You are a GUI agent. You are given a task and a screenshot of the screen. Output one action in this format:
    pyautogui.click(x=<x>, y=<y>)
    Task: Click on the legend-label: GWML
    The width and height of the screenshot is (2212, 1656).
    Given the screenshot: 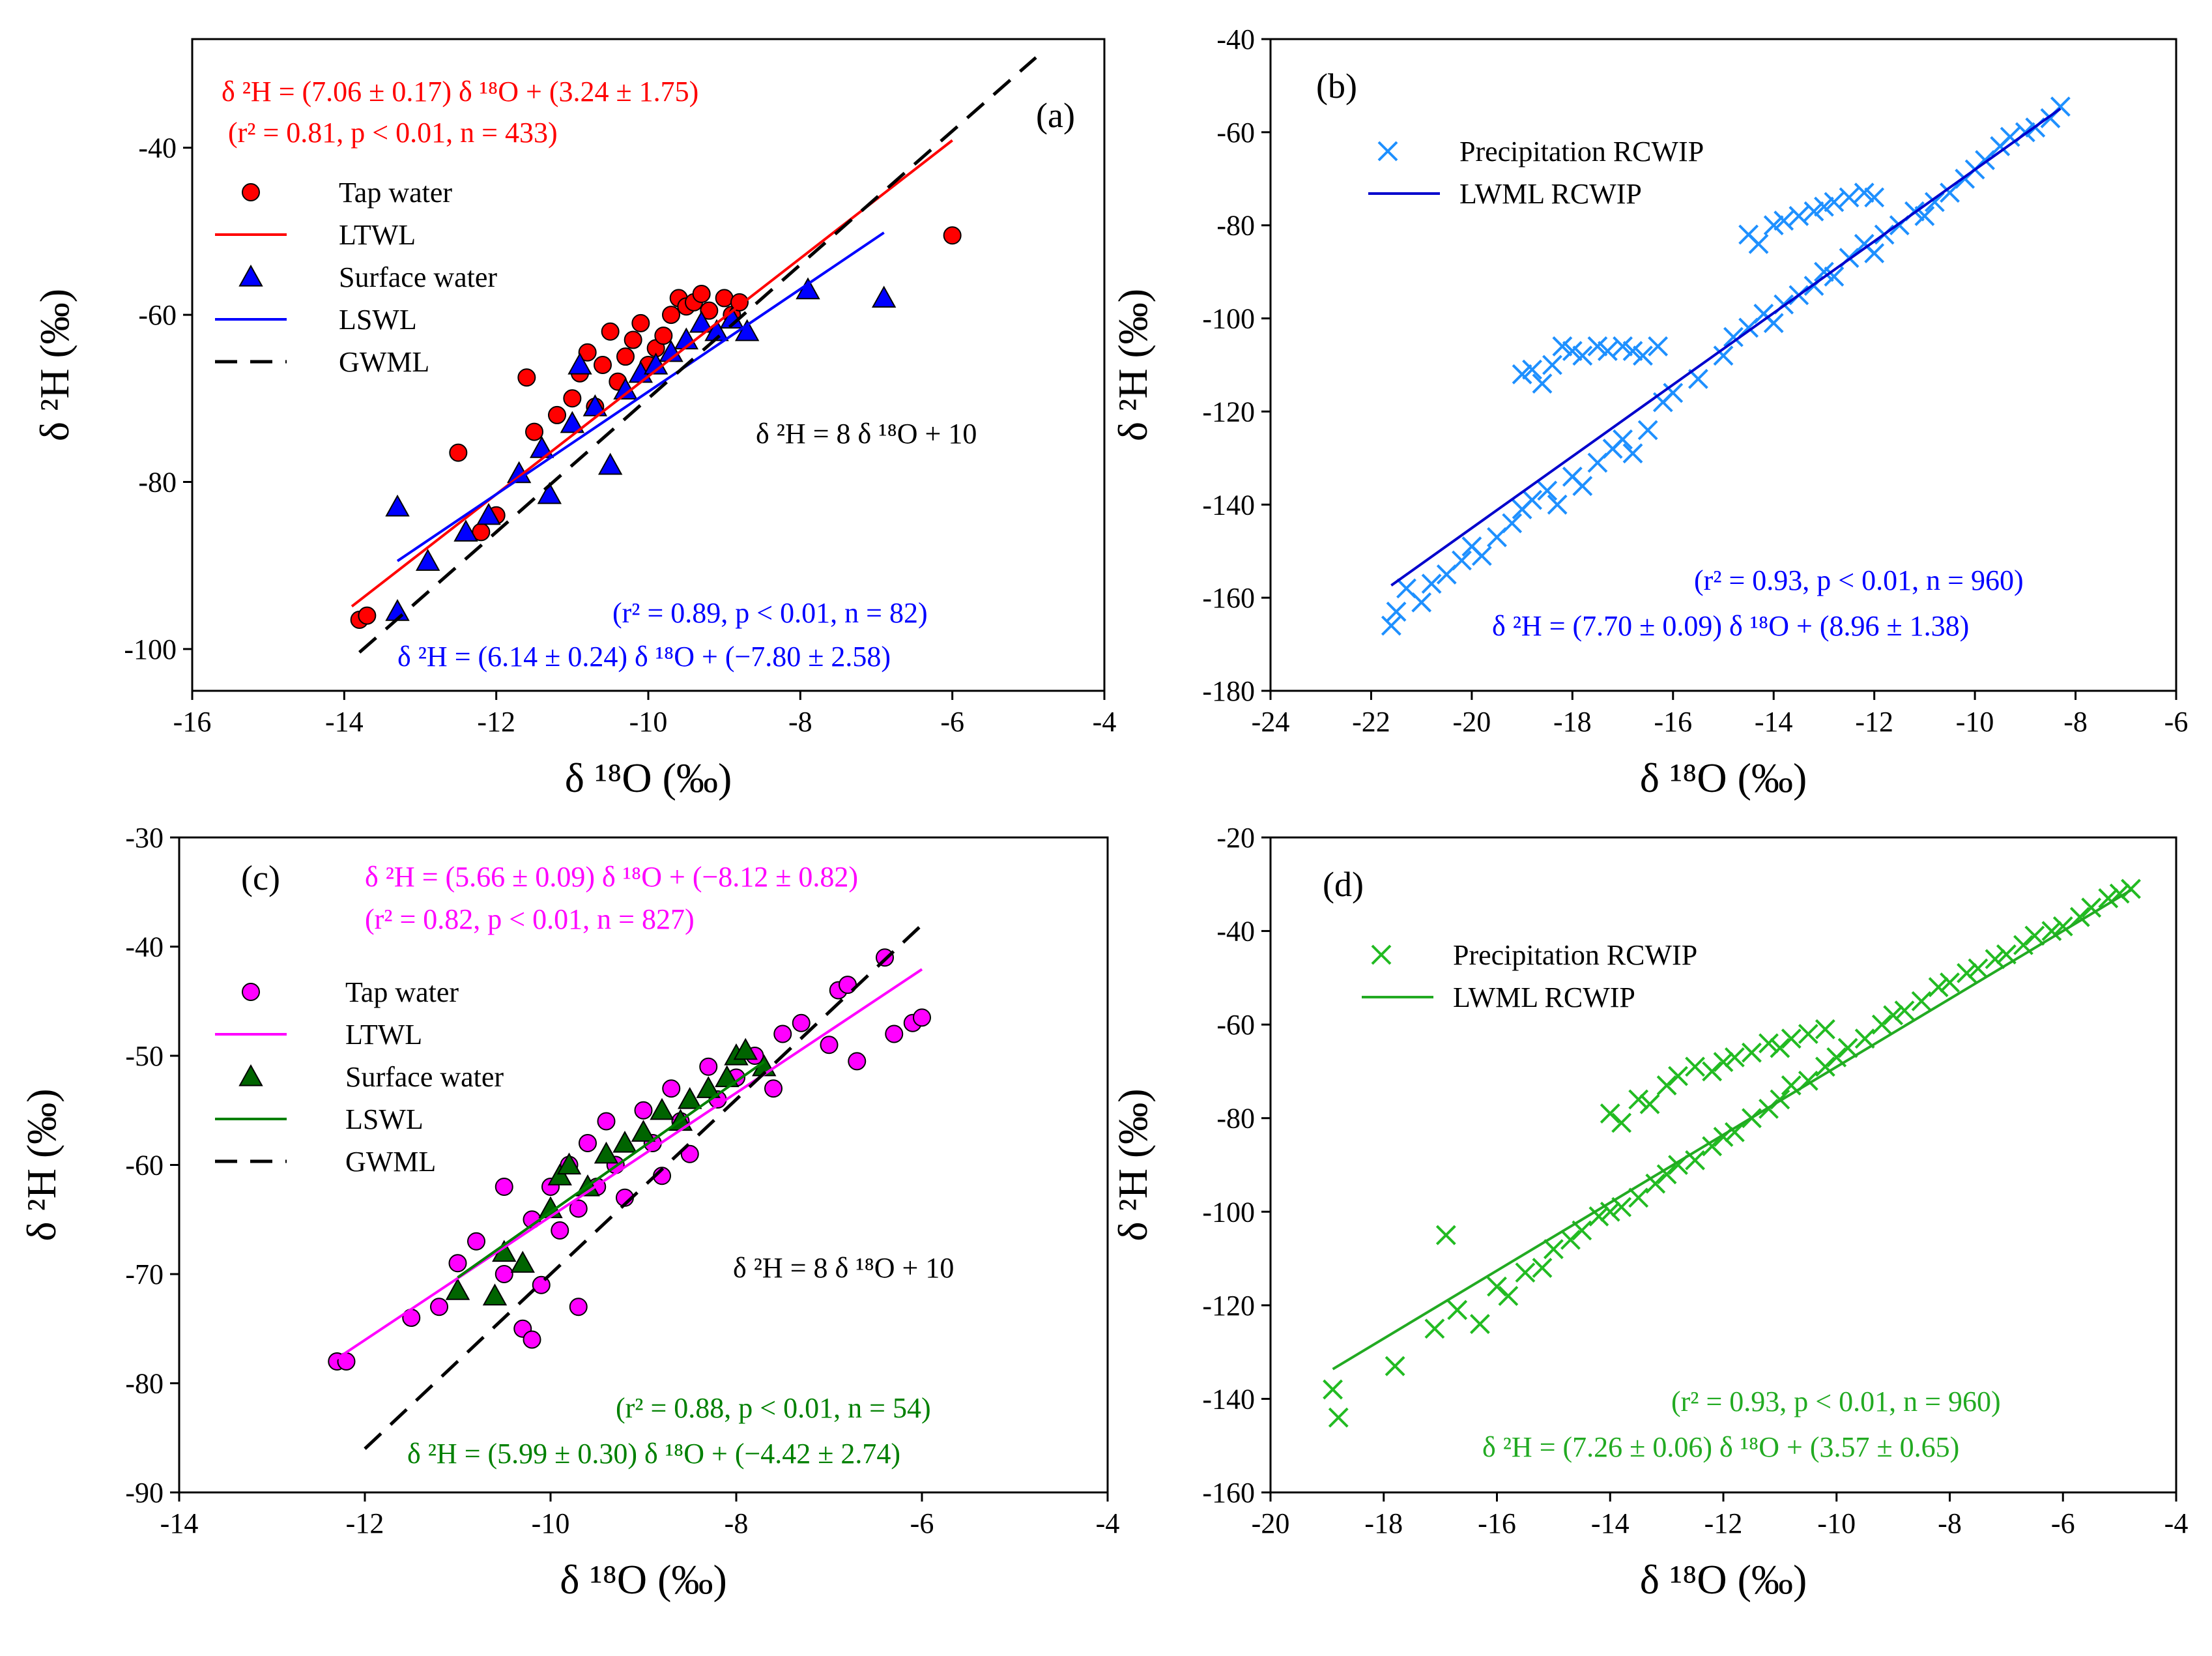 What is the action you would take?
    pyautogui.click(x=384, y=362)
    